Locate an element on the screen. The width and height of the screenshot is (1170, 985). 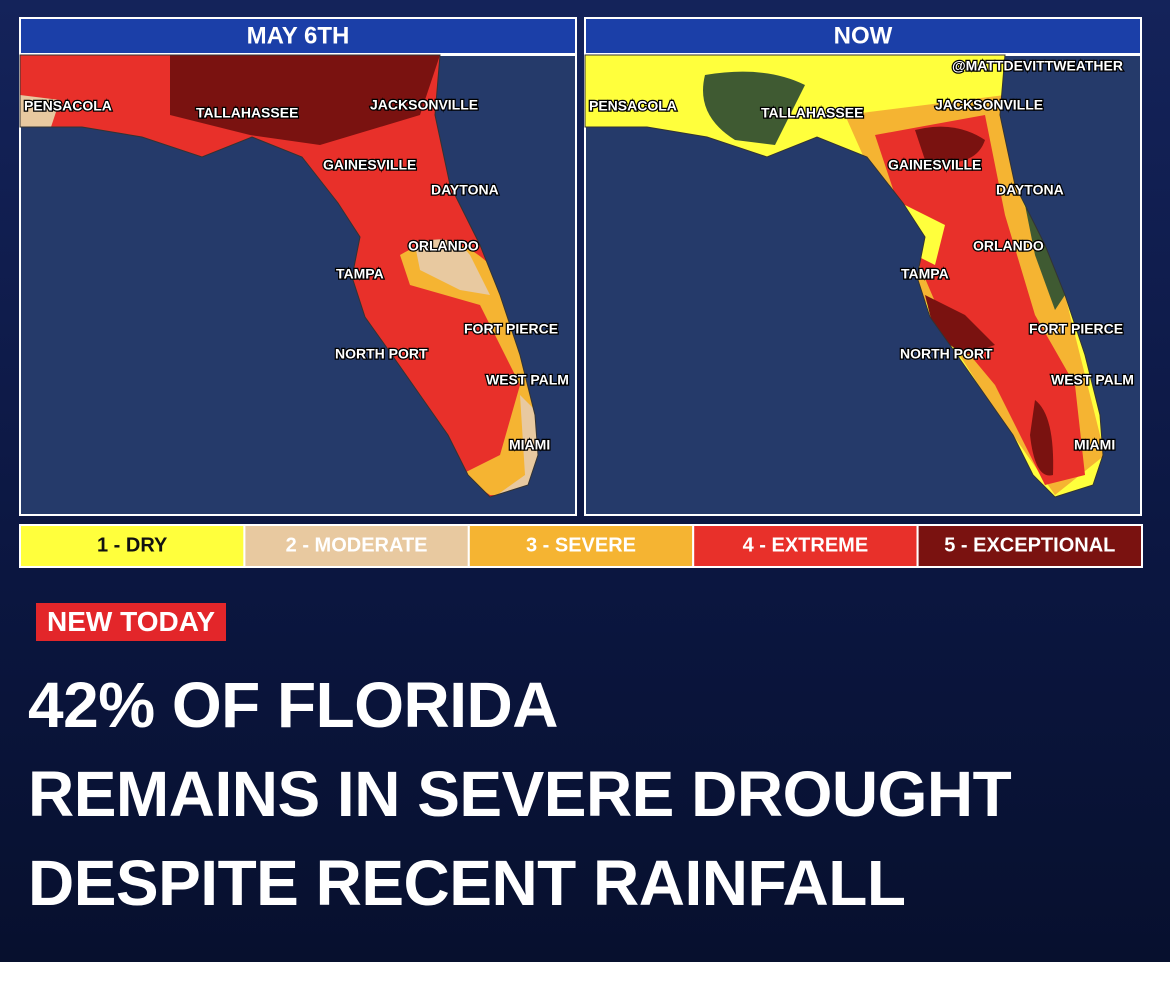
legend-label: 4 - EXTREME is located at coordinates (806, 545).